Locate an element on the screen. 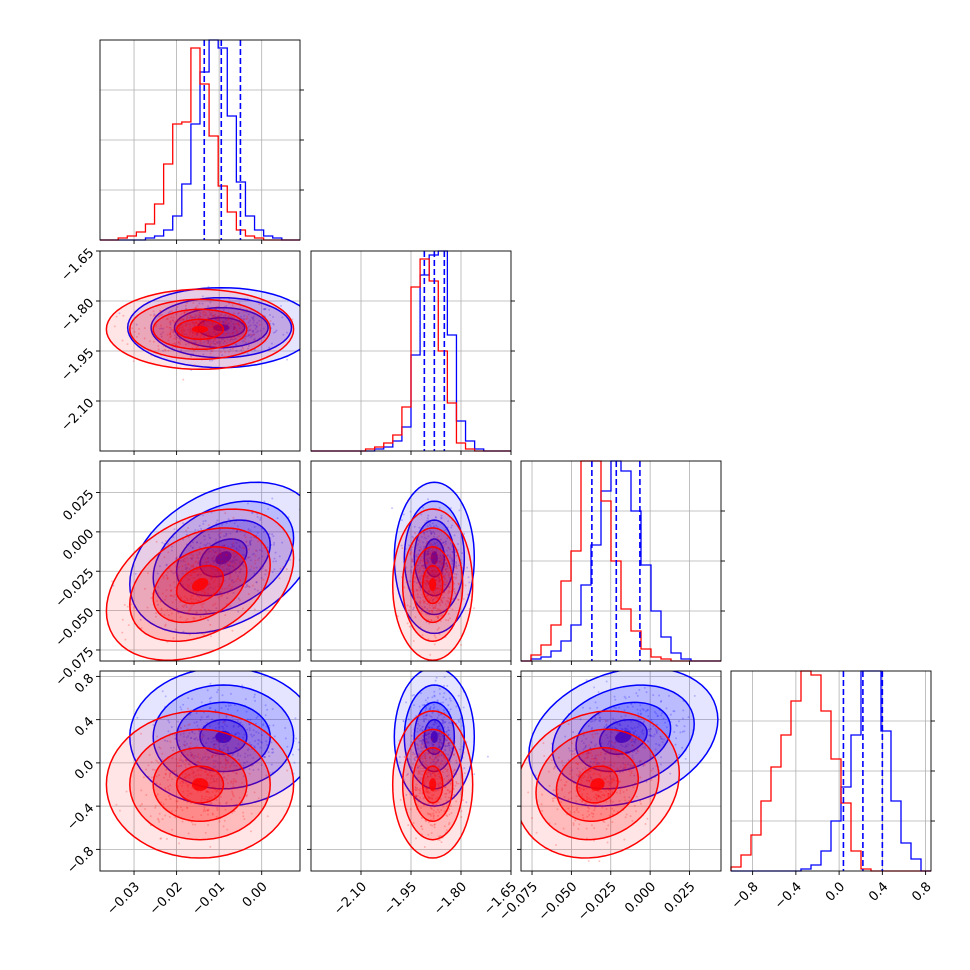 The width and height of the screenshot is (970, 970). y-tick-label: −0.4 is located at coordinates (80, 817).